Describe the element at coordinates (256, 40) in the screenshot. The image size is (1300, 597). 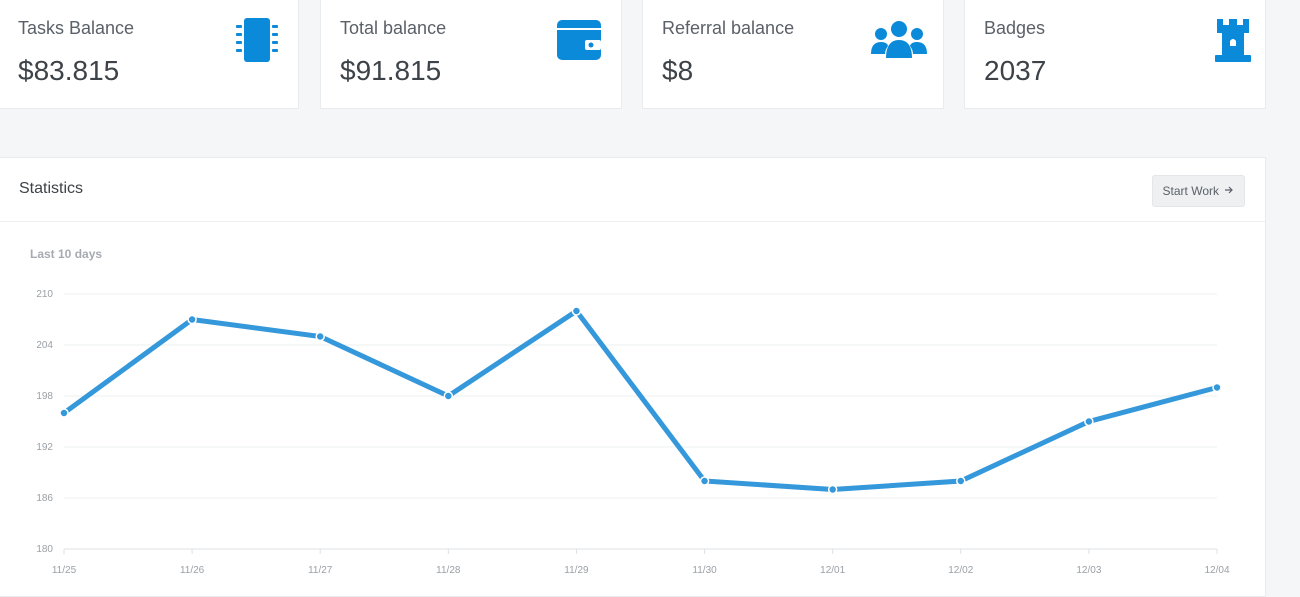
I see `chip-icon` at that location.